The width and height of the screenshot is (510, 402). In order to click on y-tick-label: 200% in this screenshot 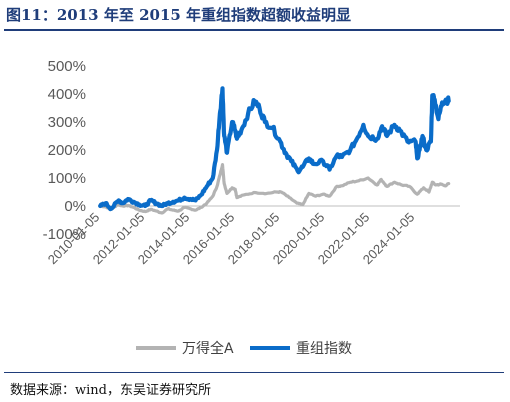, I will do `click(67, 150)`.